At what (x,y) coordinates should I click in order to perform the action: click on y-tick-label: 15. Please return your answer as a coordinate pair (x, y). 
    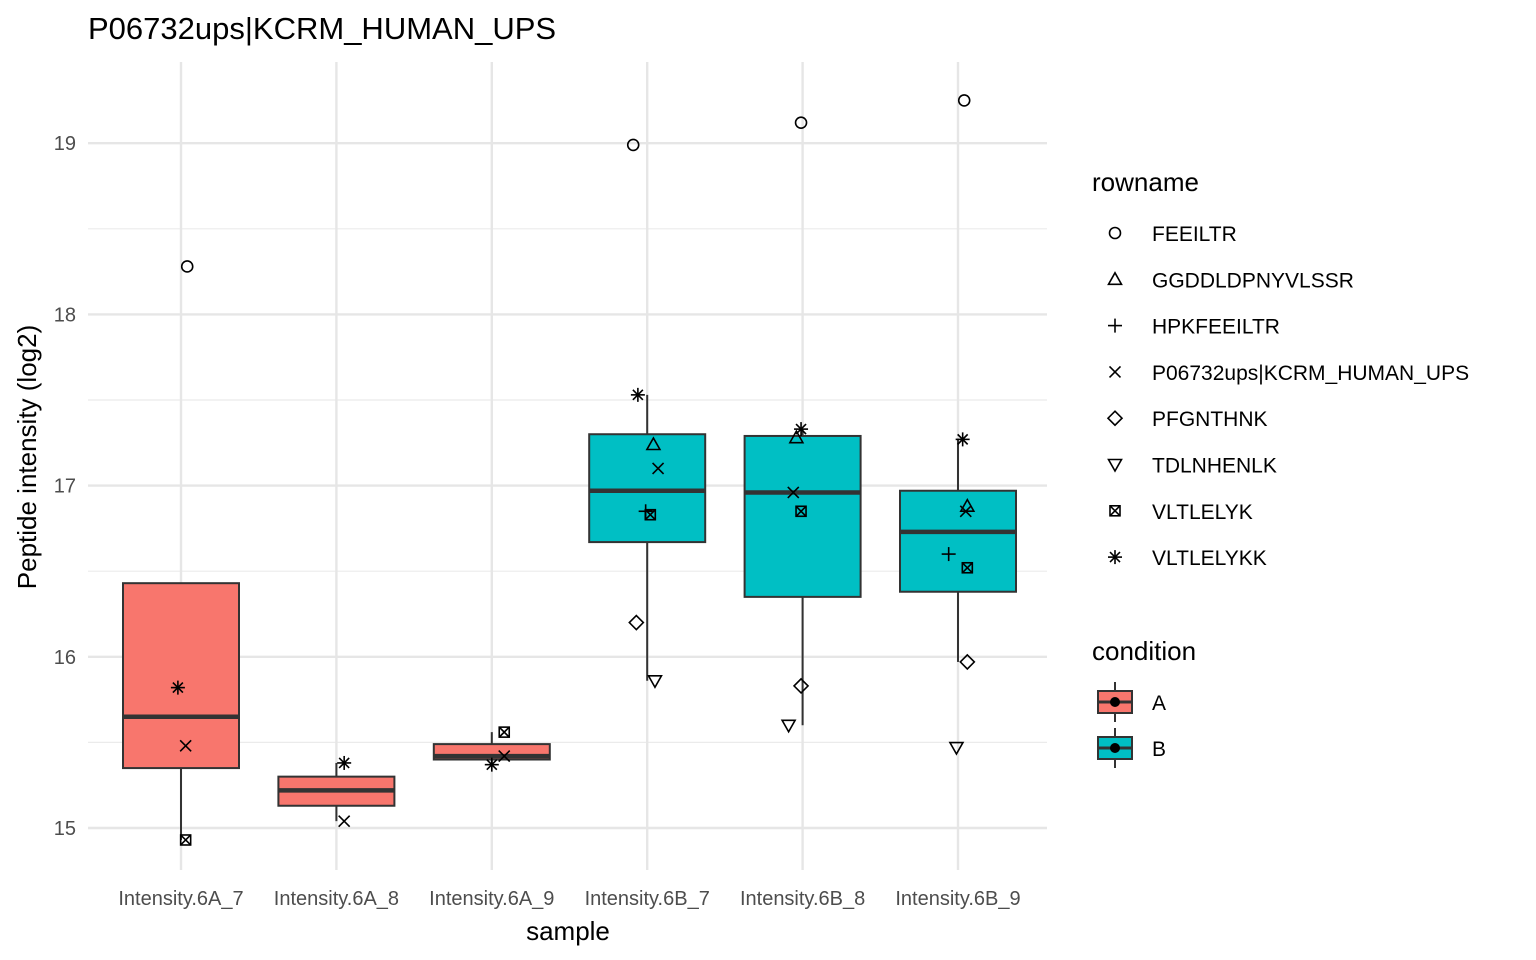
    Looking at the image, I should click on (65, 829).